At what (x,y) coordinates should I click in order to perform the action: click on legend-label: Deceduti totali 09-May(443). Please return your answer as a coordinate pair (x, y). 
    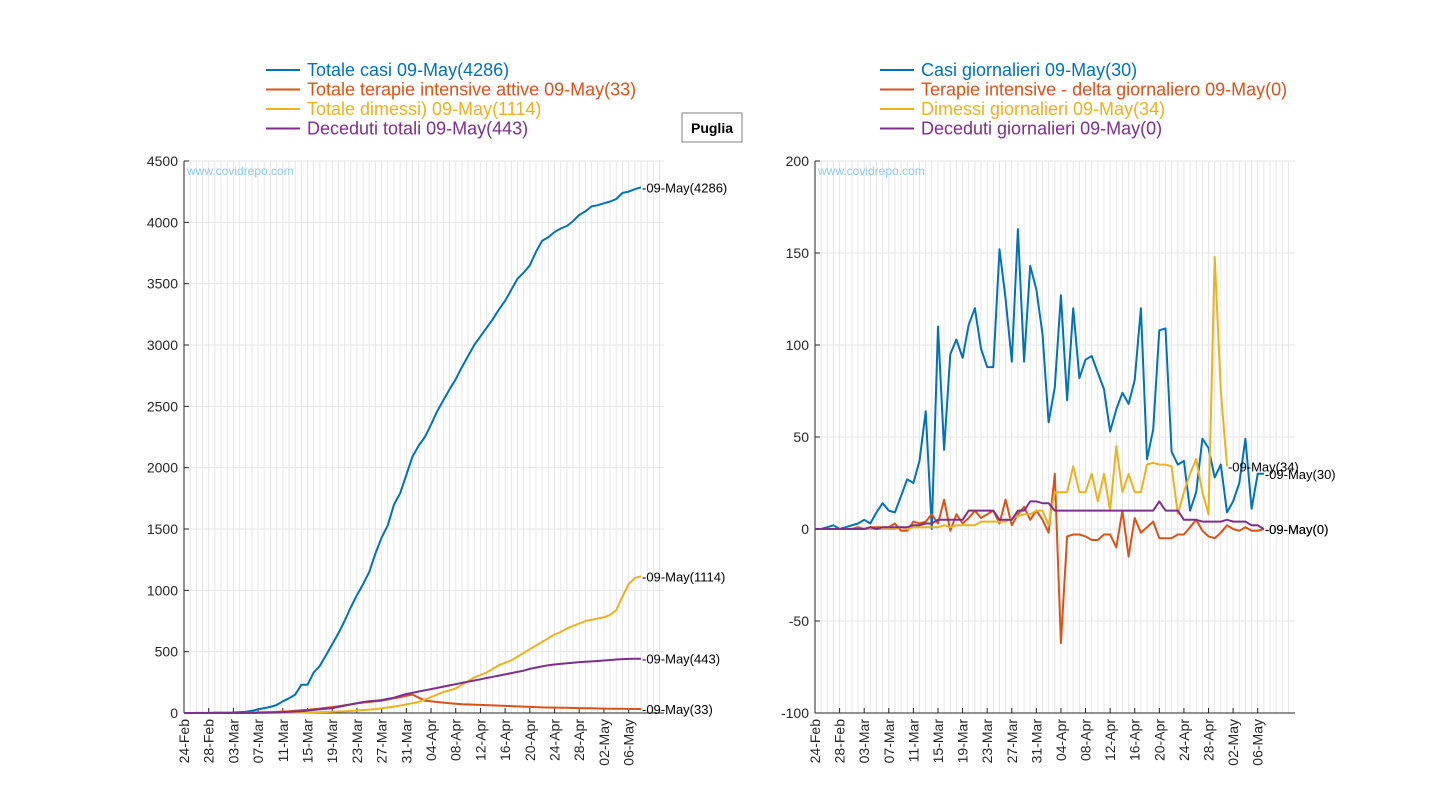
    Looking at the image, I should click on (417, 129).